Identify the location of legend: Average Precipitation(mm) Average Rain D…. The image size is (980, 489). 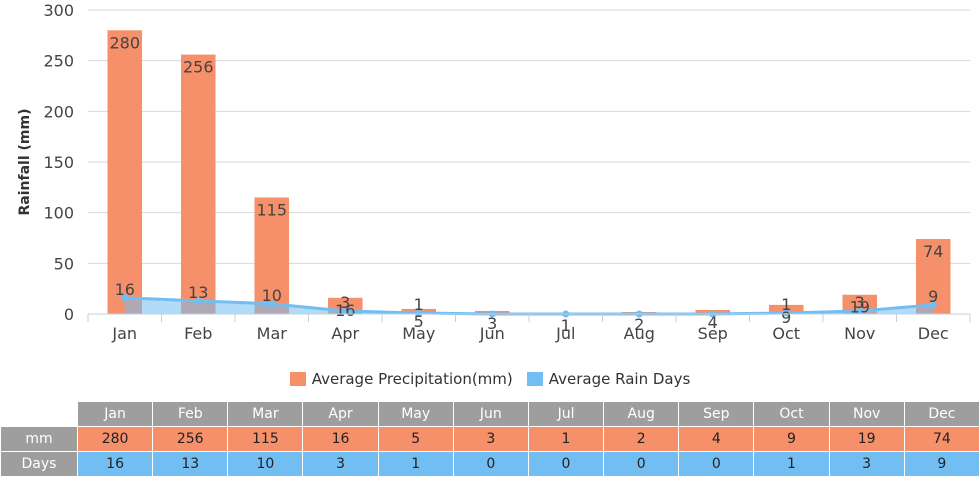
(490, 379).